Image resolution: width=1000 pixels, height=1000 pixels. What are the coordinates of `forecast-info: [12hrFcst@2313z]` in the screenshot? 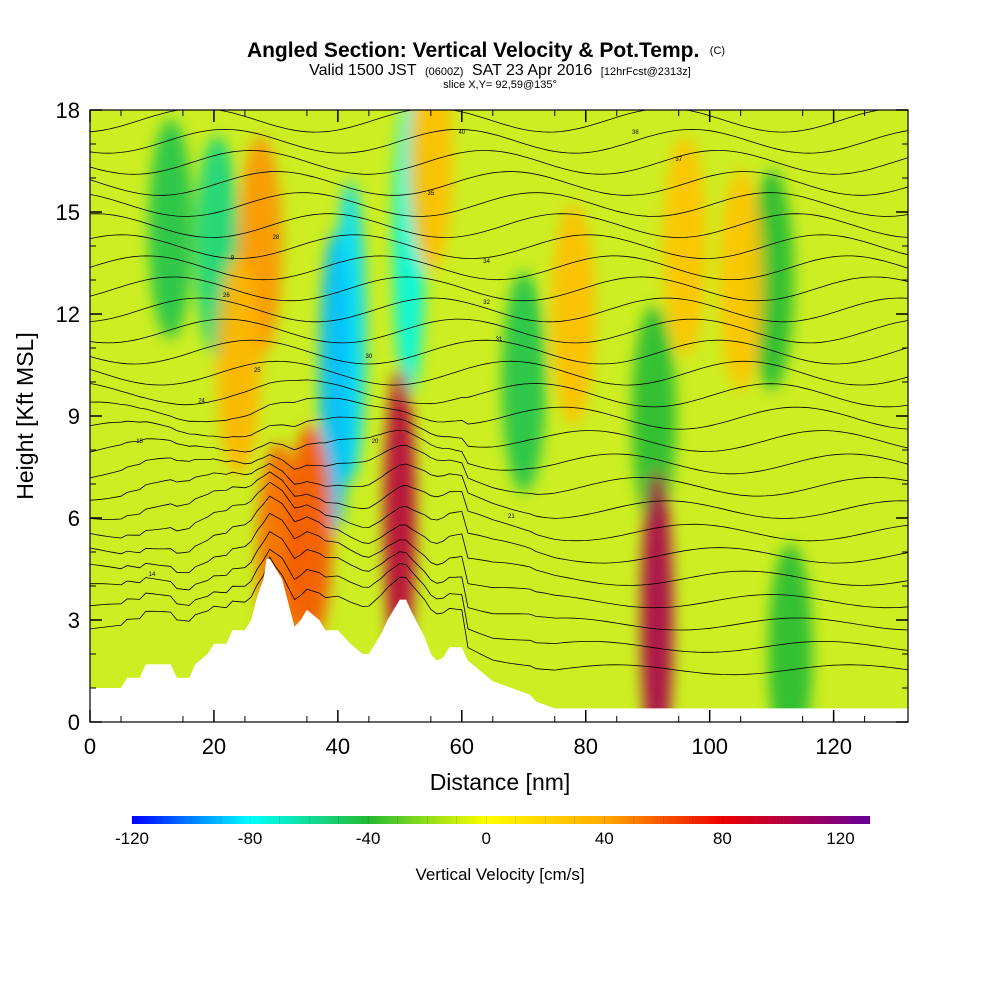 It's located at (646, 72).